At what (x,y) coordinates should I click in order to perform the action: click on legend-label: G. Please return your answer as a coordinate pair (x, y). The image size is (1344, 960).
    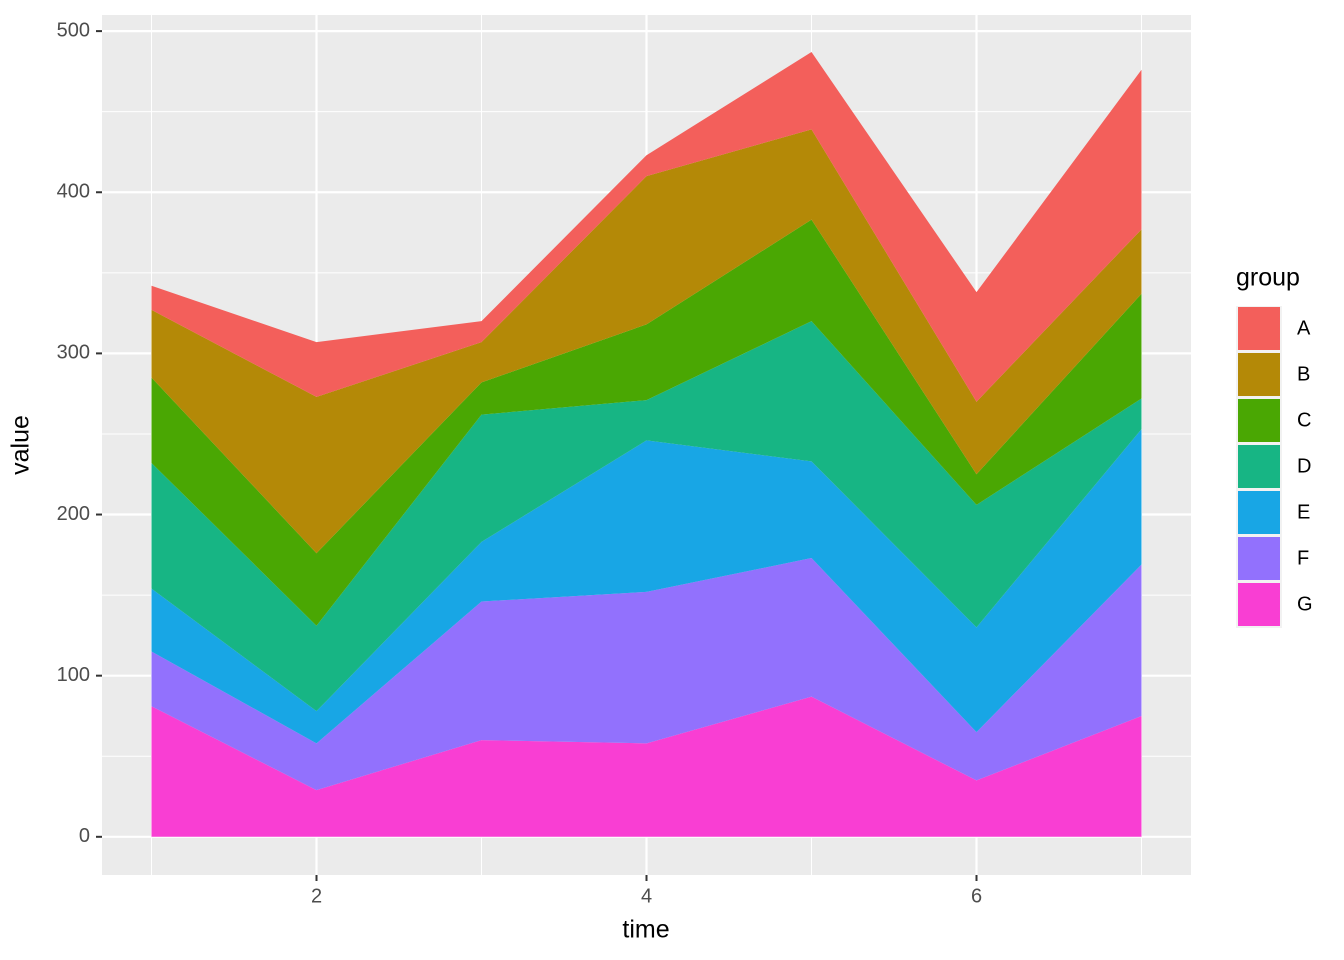
    Looking at the image, I should click on (1305, 604).